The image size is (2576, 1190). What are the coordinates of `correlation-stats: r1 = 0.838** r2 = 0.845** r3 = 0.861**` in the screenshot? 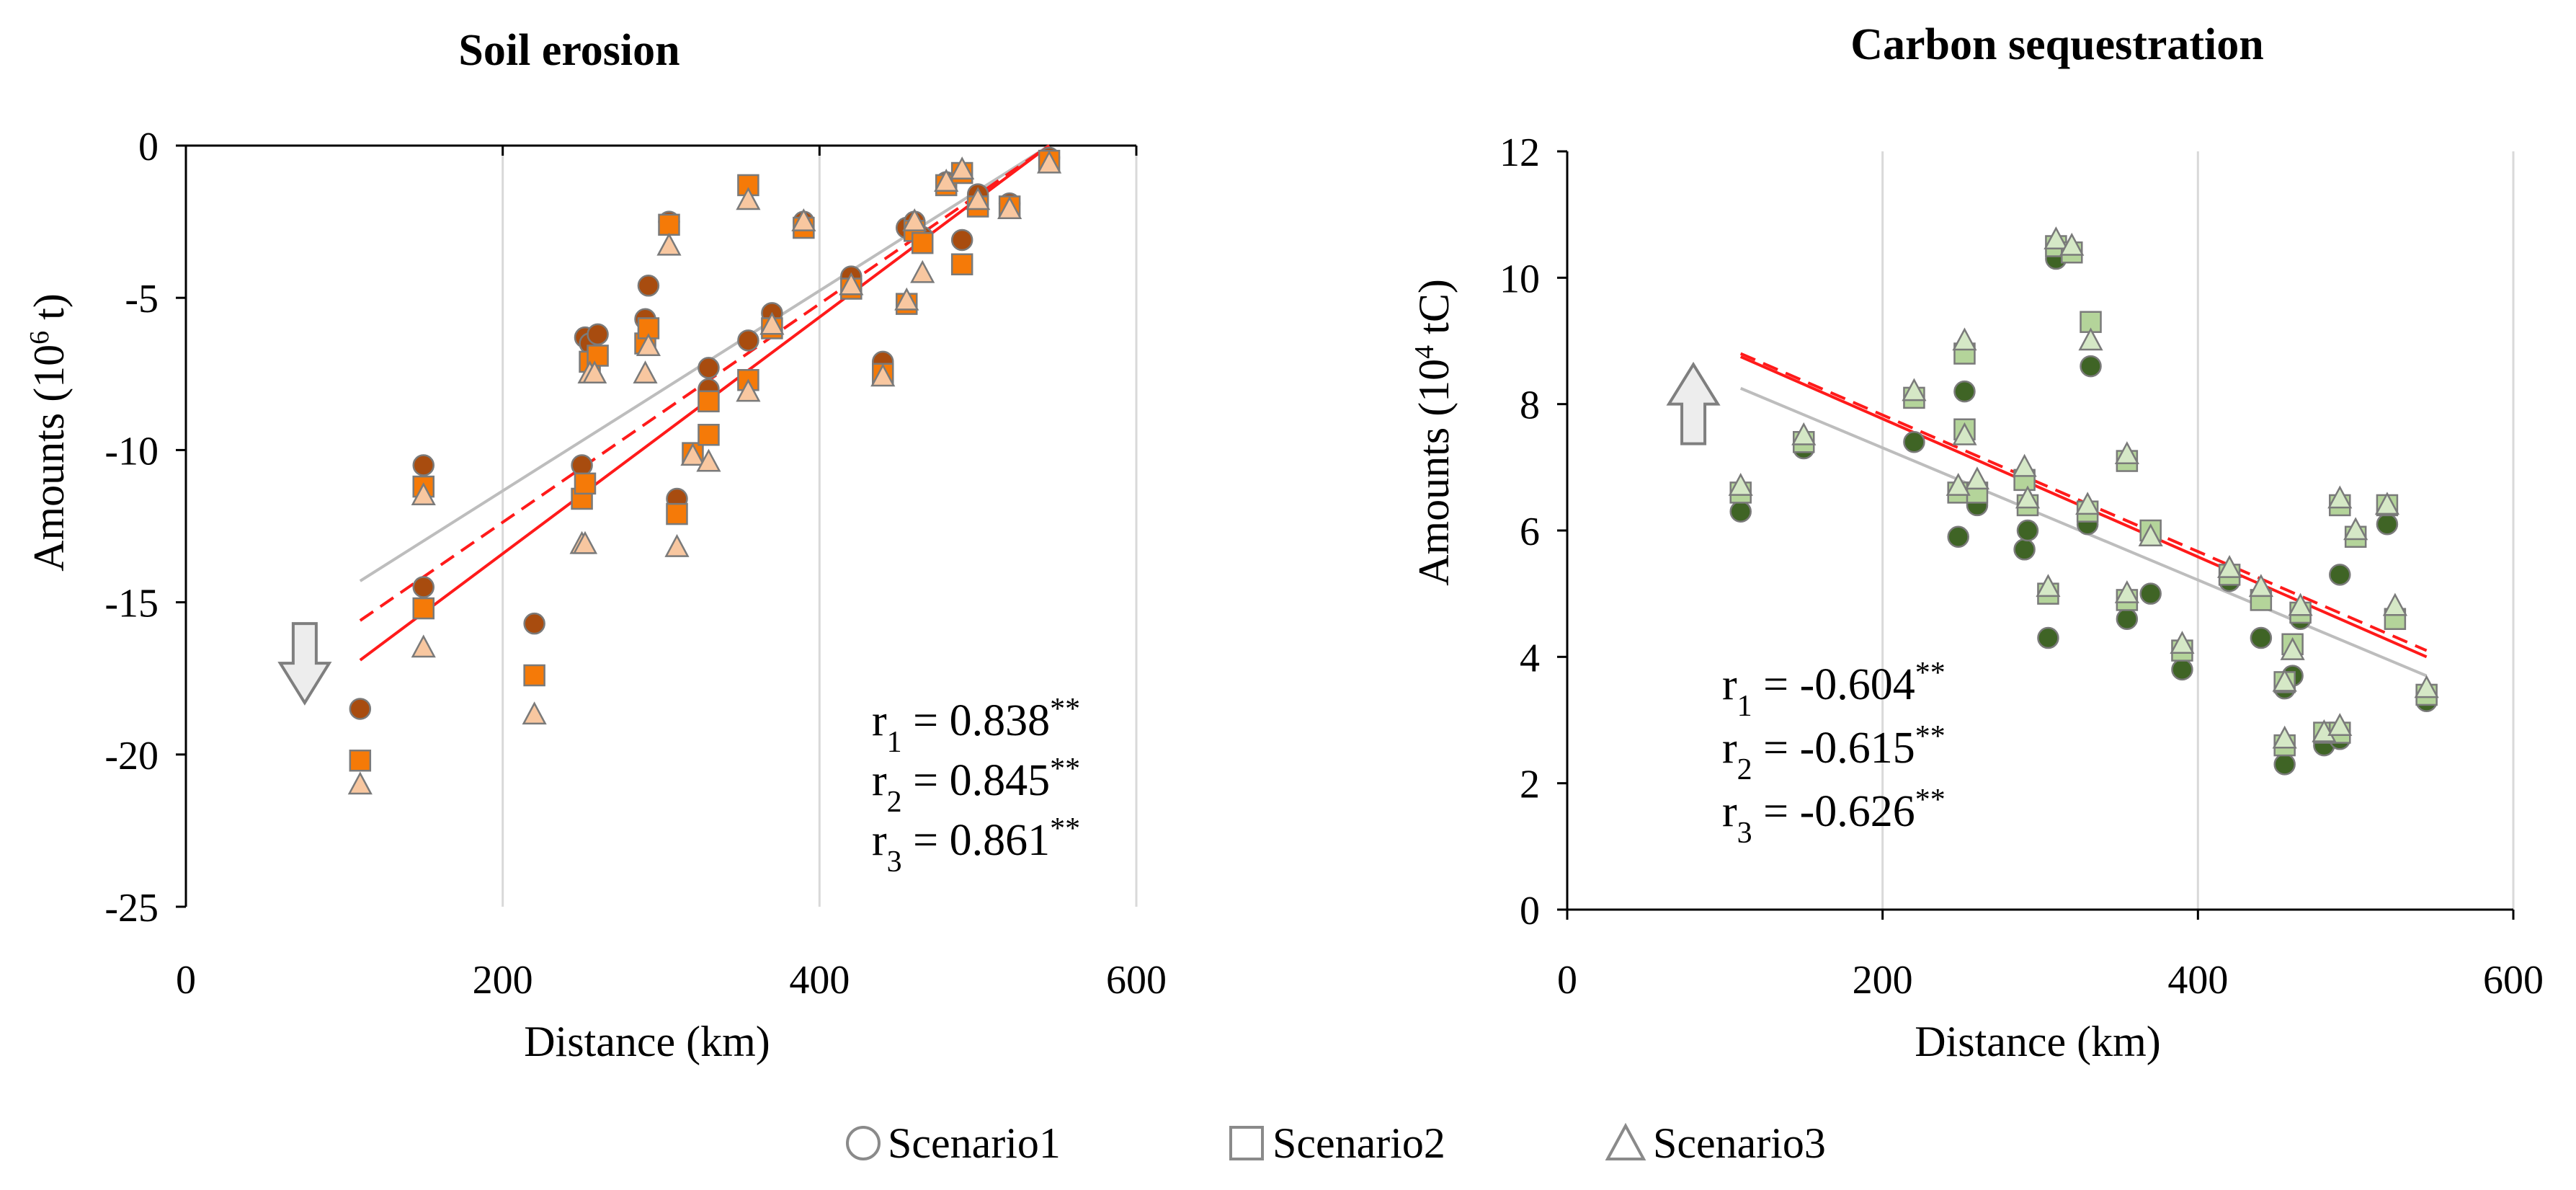 It's located at (976, 786).